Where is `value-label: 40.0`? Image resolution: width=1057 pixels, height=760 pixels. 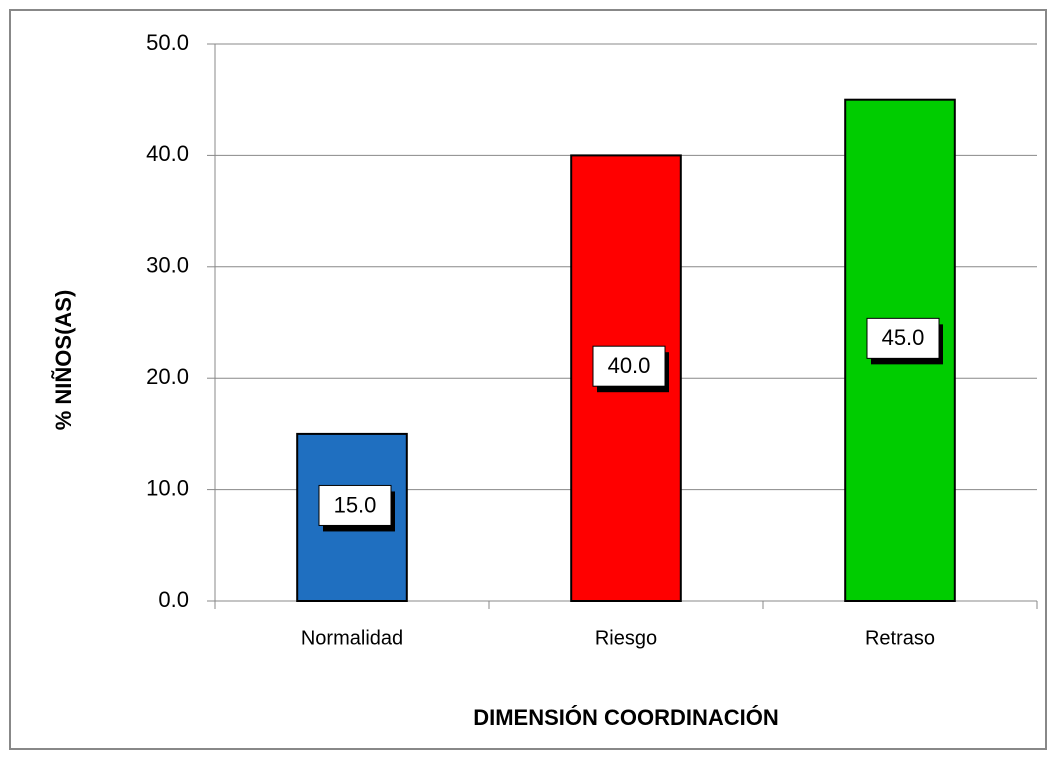
value-label: 40.0 is located at coordinates (629, 365).